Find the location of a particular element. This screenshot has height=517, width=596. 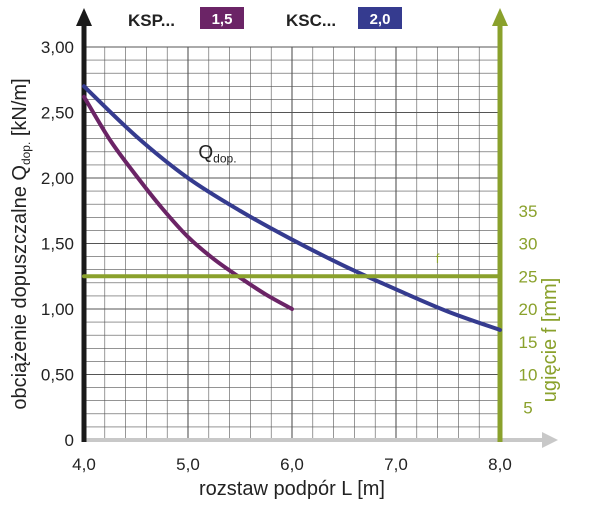

y-tick-label: 1,00 is located at coordinates (57, 309).